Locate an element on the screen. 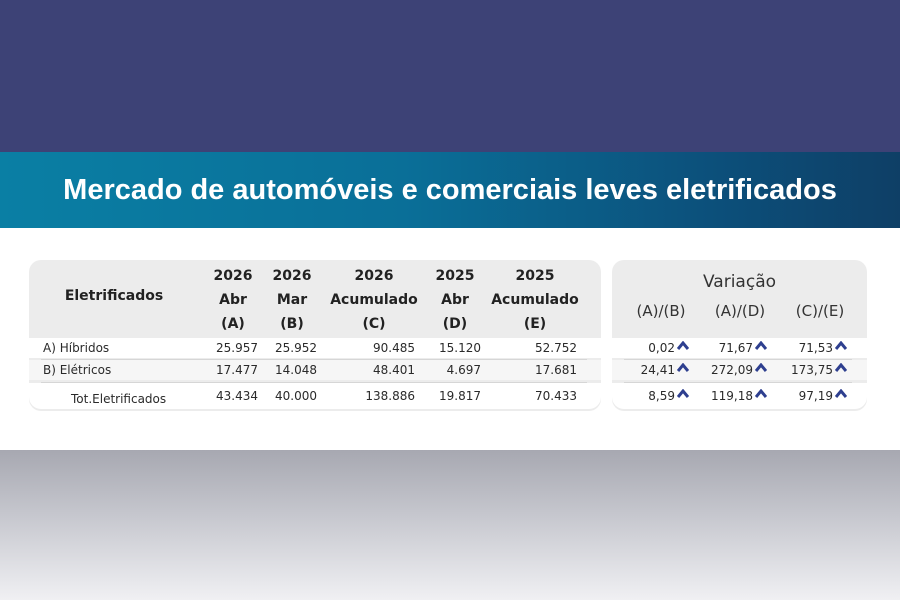  column-header-e: 2025 Acumulado (E) is located at coordinates (535, 300).